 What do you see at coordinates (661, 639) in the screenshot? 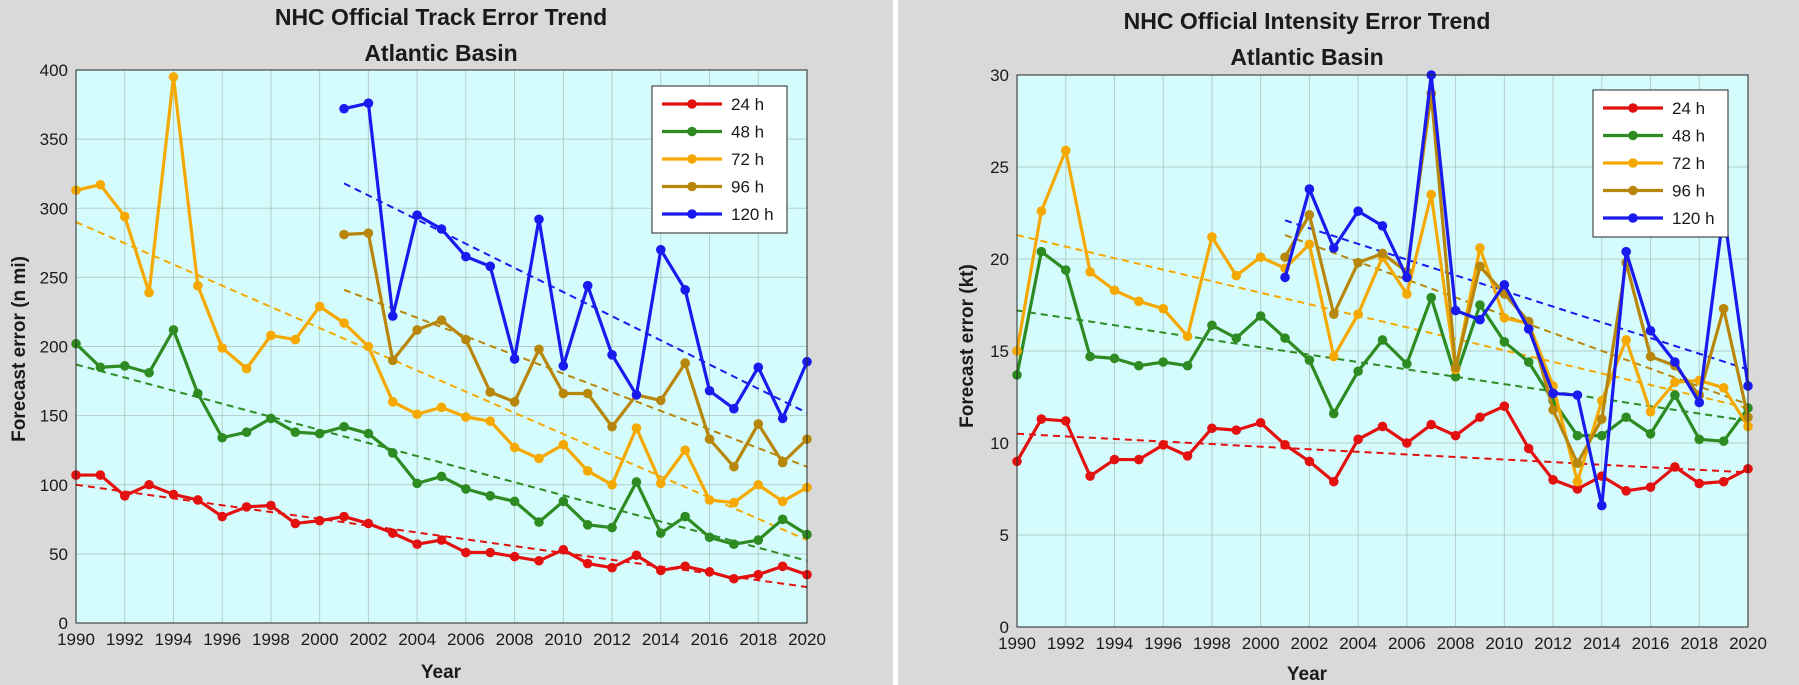
I see `x-tick-label: 2014` at bounding box center [661, 639].